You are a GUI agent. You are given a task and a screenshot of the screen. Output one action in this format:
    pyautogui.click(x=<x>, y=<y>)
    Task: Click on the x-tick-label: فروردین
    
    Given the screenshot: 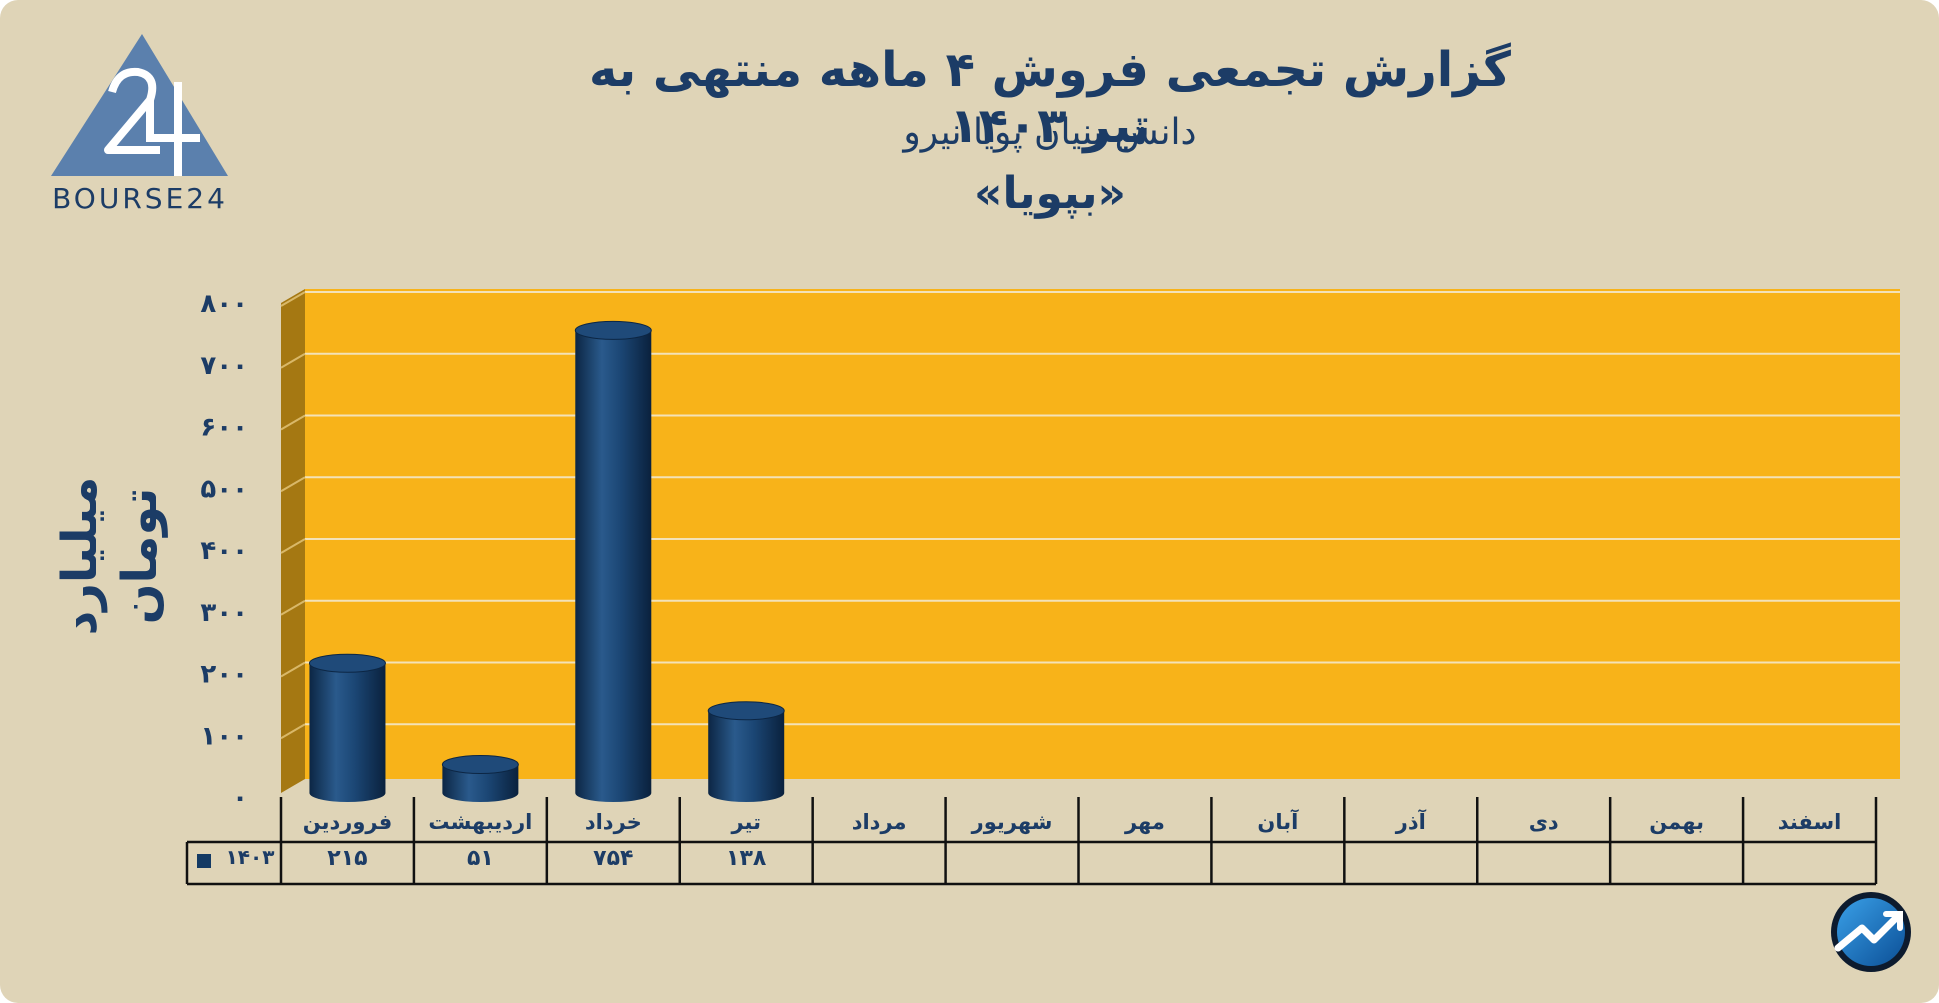 What is the action you would take?
    pyautogui.click(x=348, y=822)
    